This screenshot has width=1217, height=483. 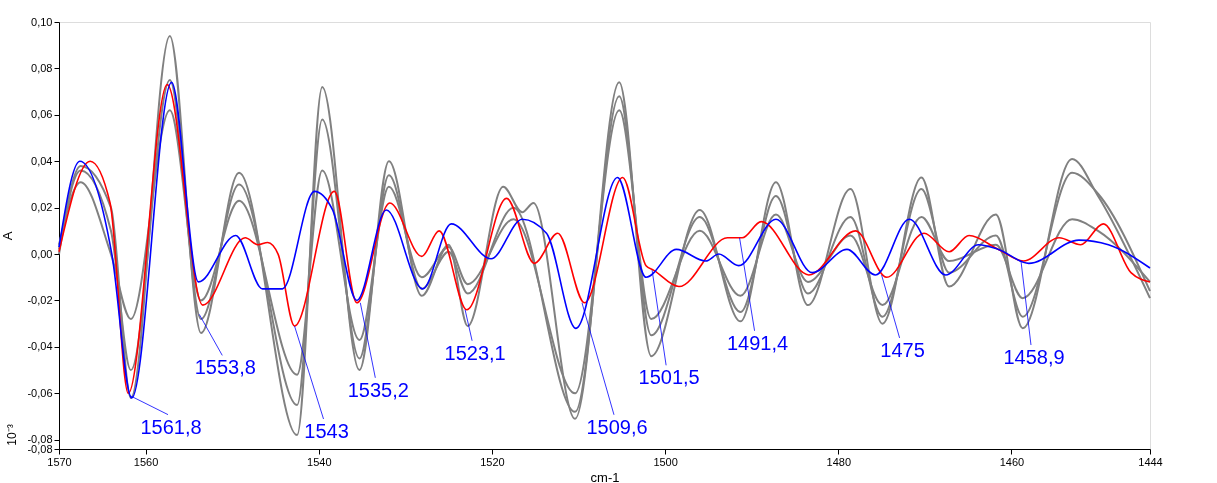 What do you see at coordinates (475, 352) in the screenshot?
I see `annotation: 1523,1` at bounding box center [475, 352].